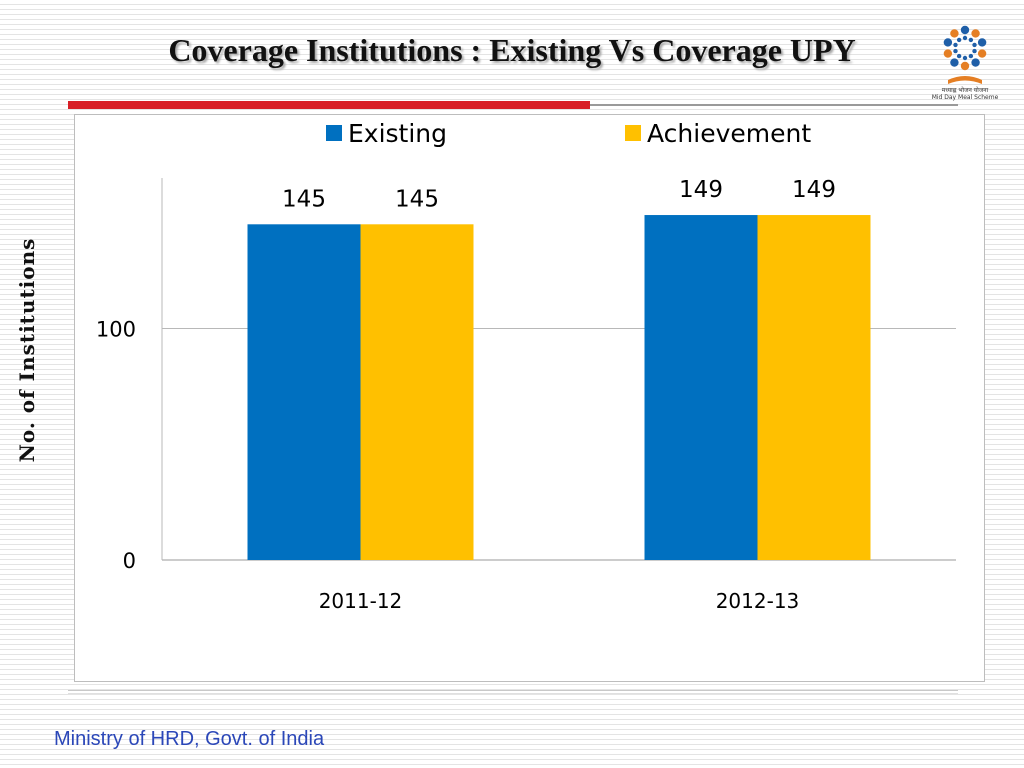  Describe the element at coordinates (329, 105) in the screenshot. I see `title-underline-red` at that location.